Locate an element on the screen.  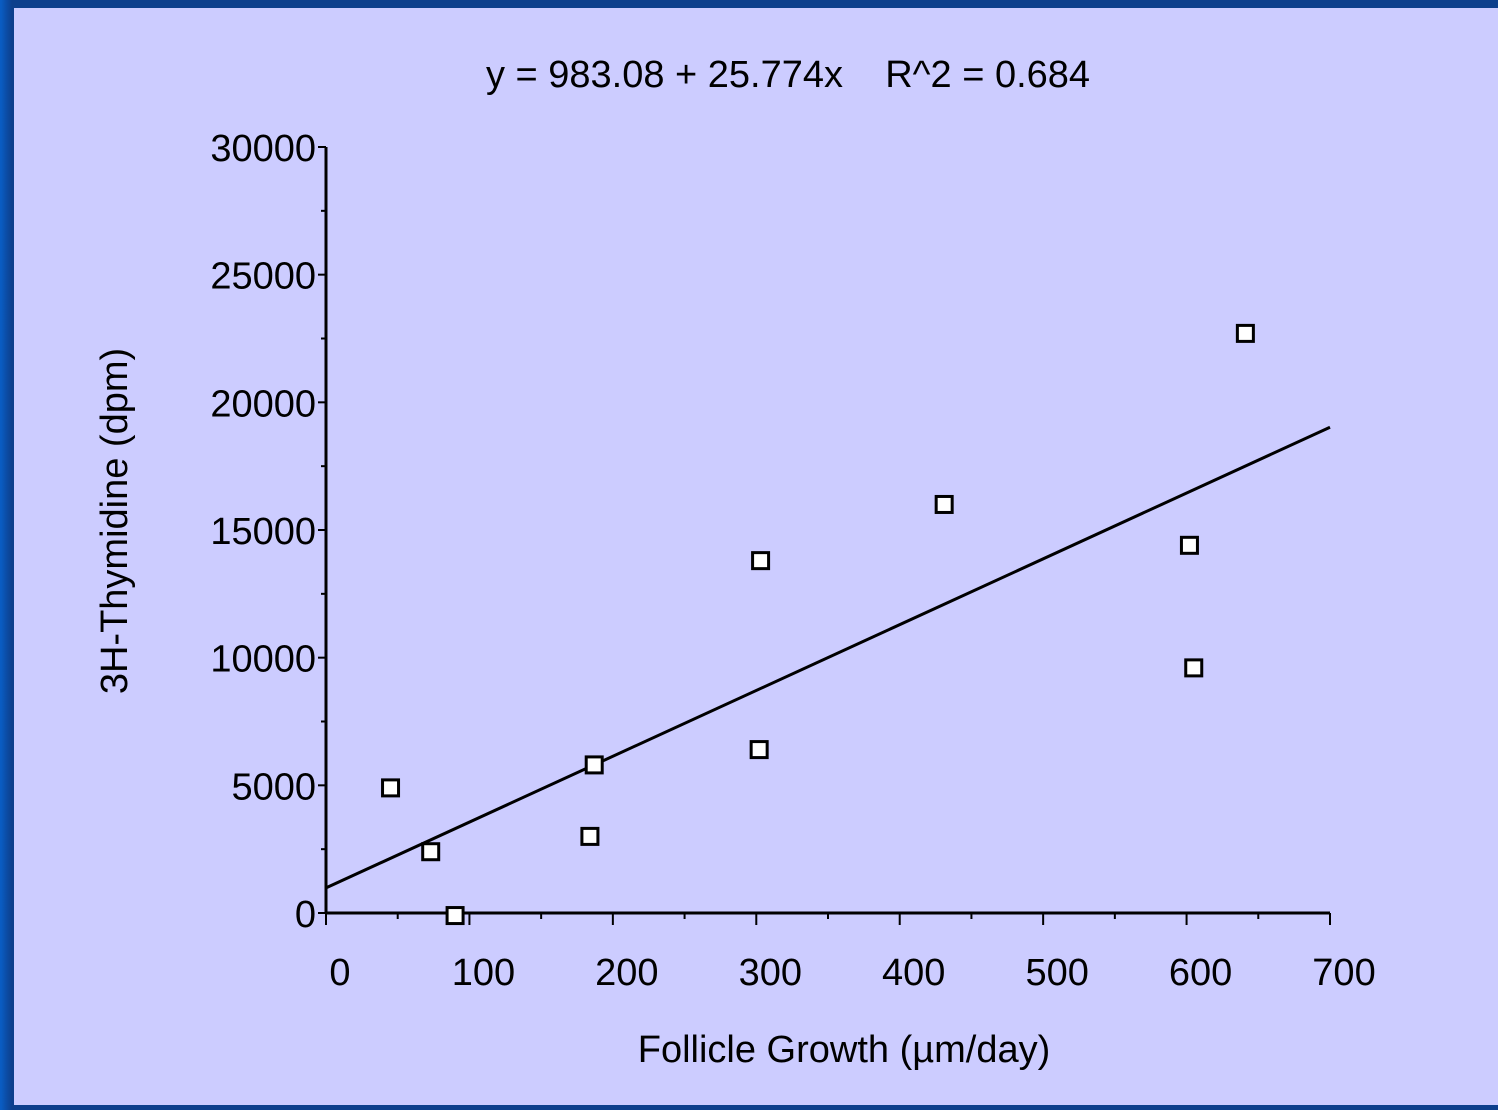
x-tick-label: 0 is located at coordinates (339, 973).